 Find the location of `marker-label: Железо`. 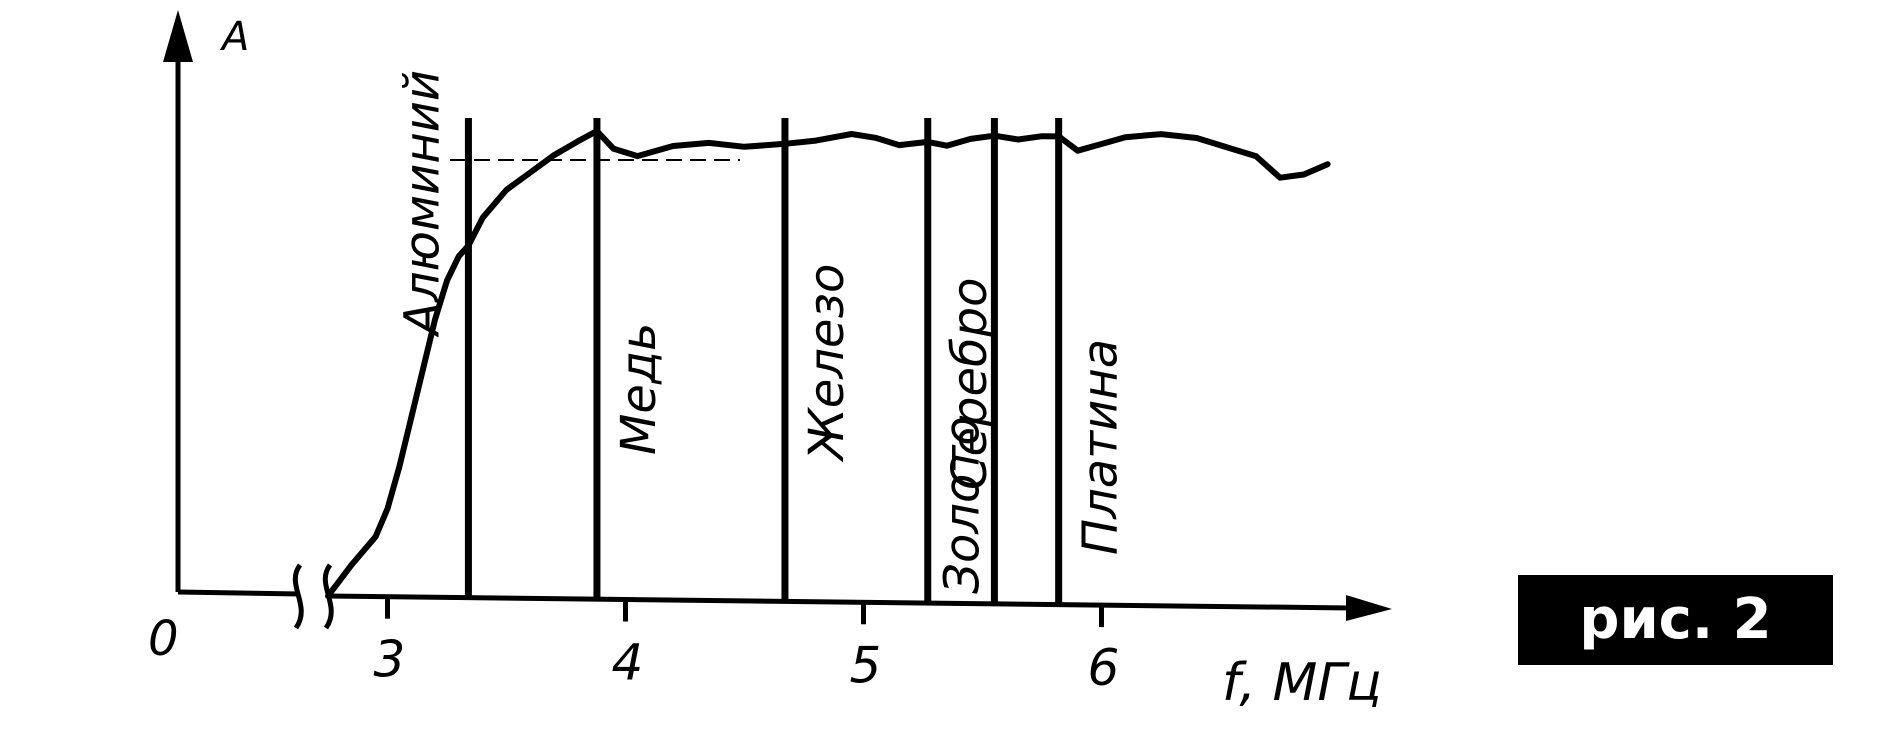

marker-label: Железо is located at coordinates (827, 363).